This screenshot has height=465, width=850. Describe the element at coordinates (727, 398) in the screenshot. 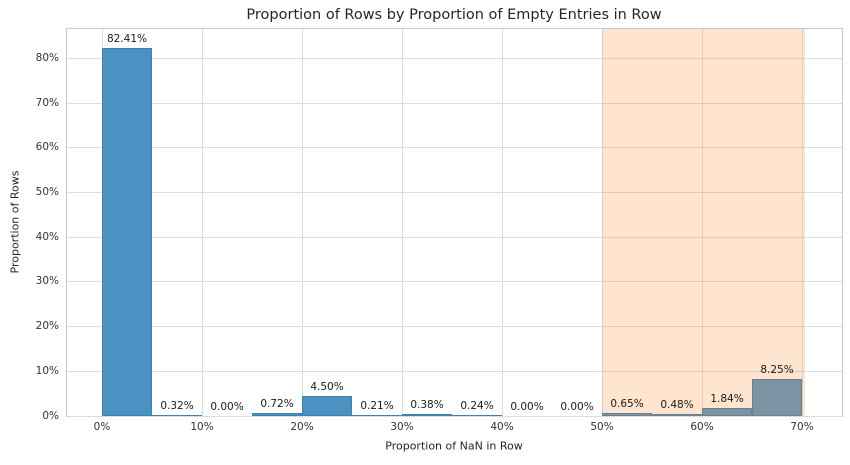

I see `bar-value-label: 1.84%` at that location.